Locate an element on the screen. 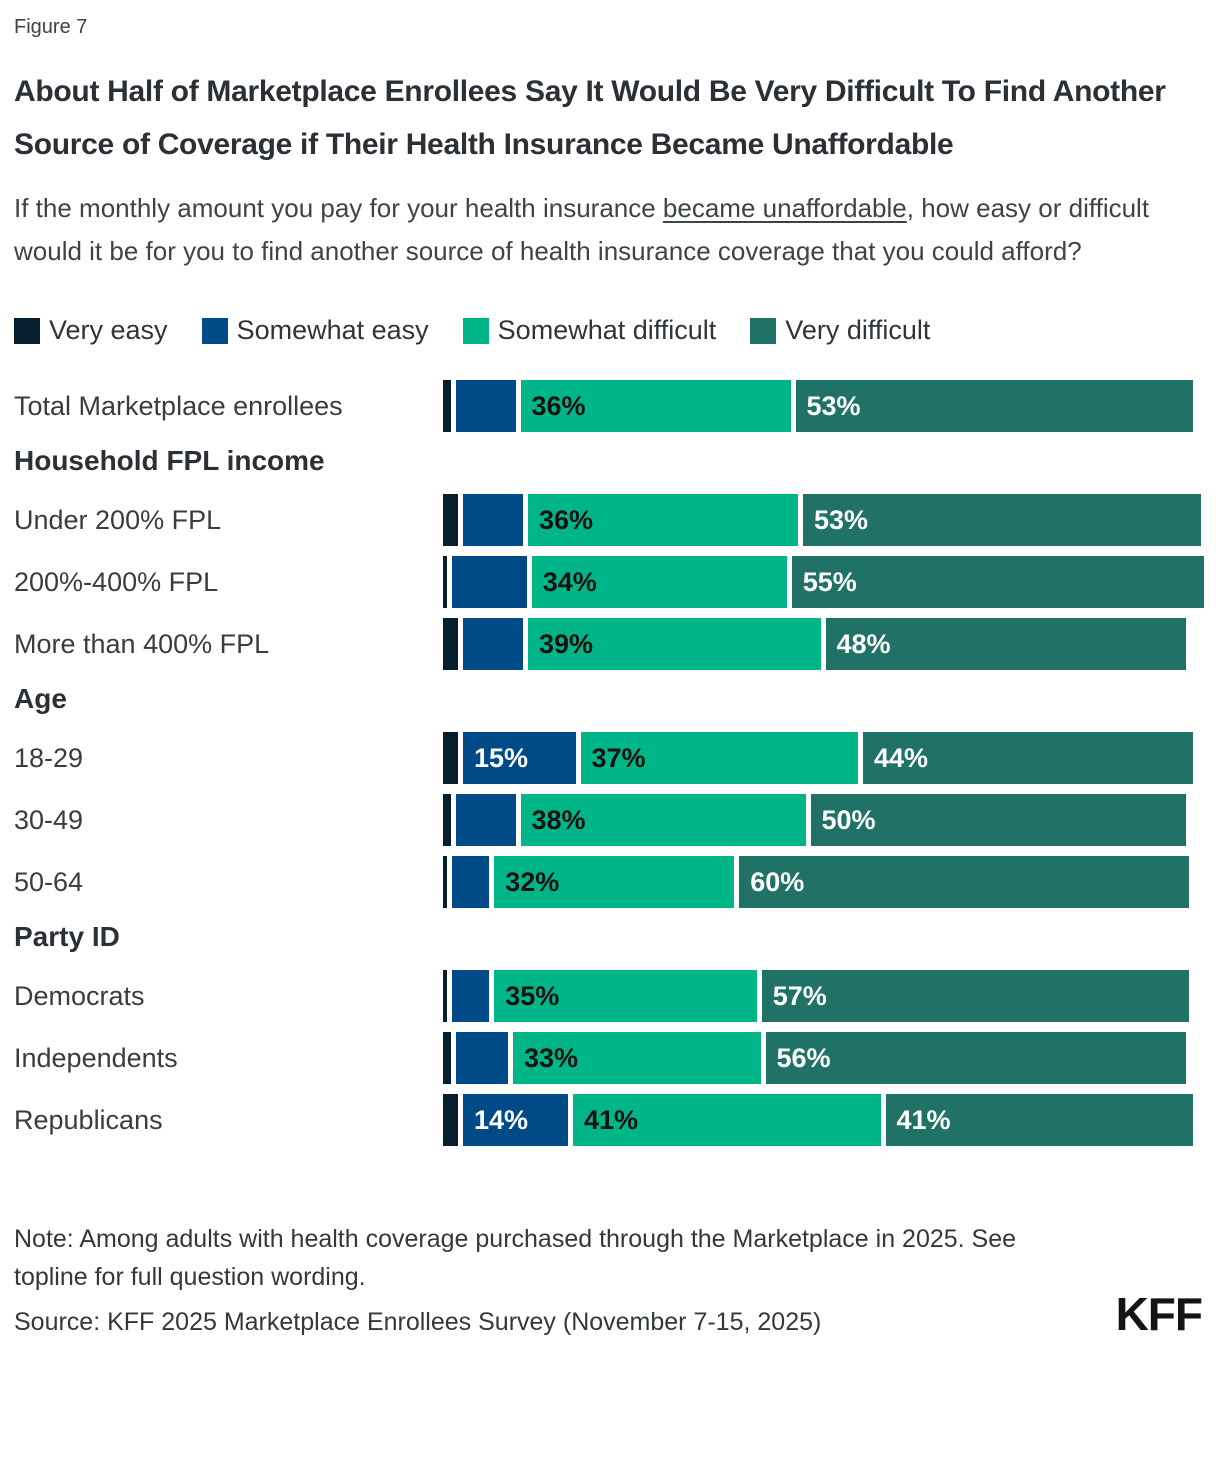 This screenshot has height=1464, width=1220. row-label: 30-49 is located at coordinates (49, 819).